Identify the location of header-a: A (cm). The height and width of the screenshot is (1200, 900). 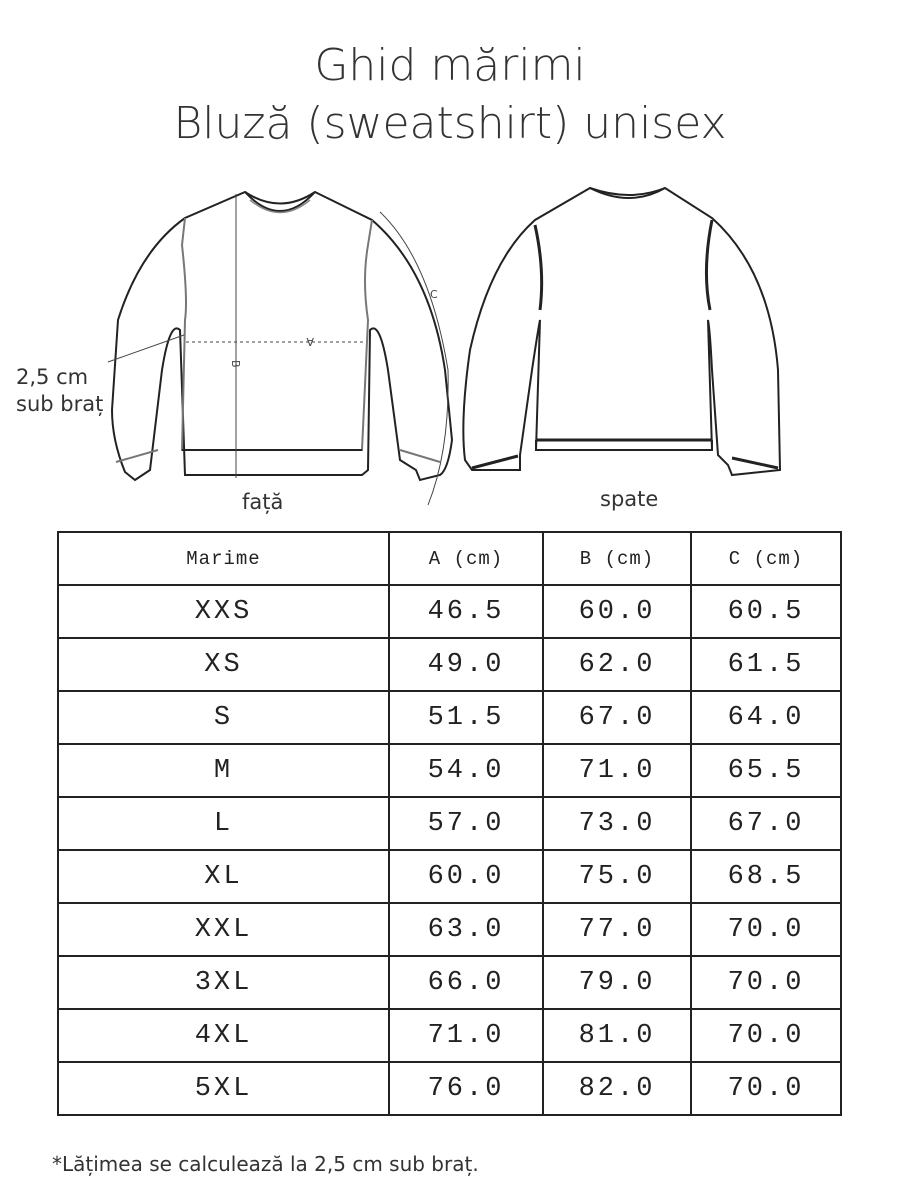
(466, 558).